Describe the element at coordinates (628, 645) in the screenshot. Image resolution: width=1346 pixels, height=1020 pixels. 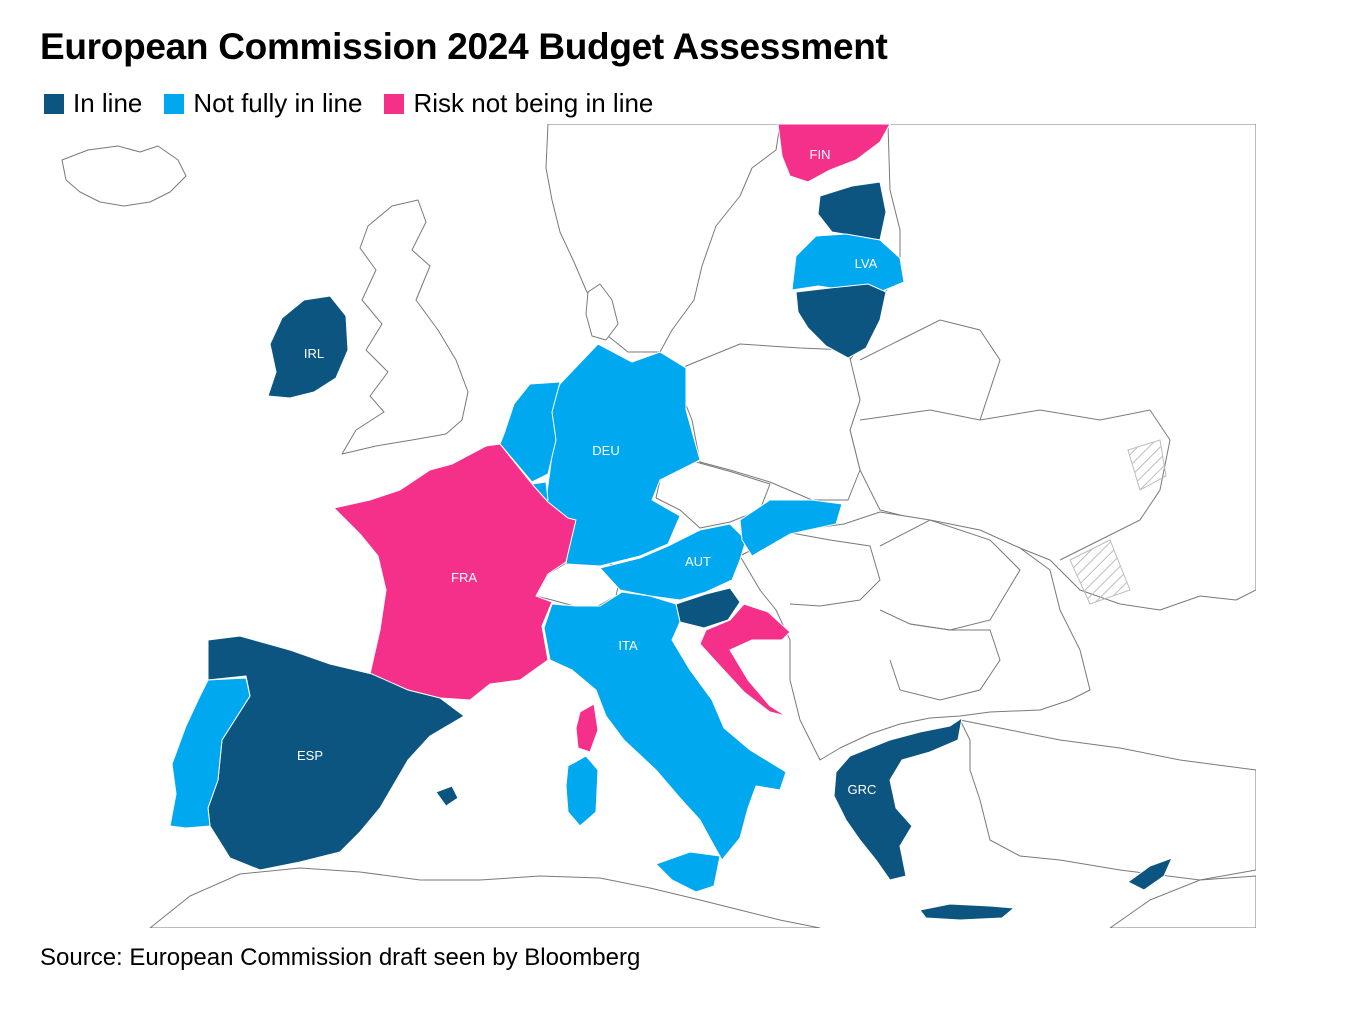
I see `country-label-ita: ITA` at that location.